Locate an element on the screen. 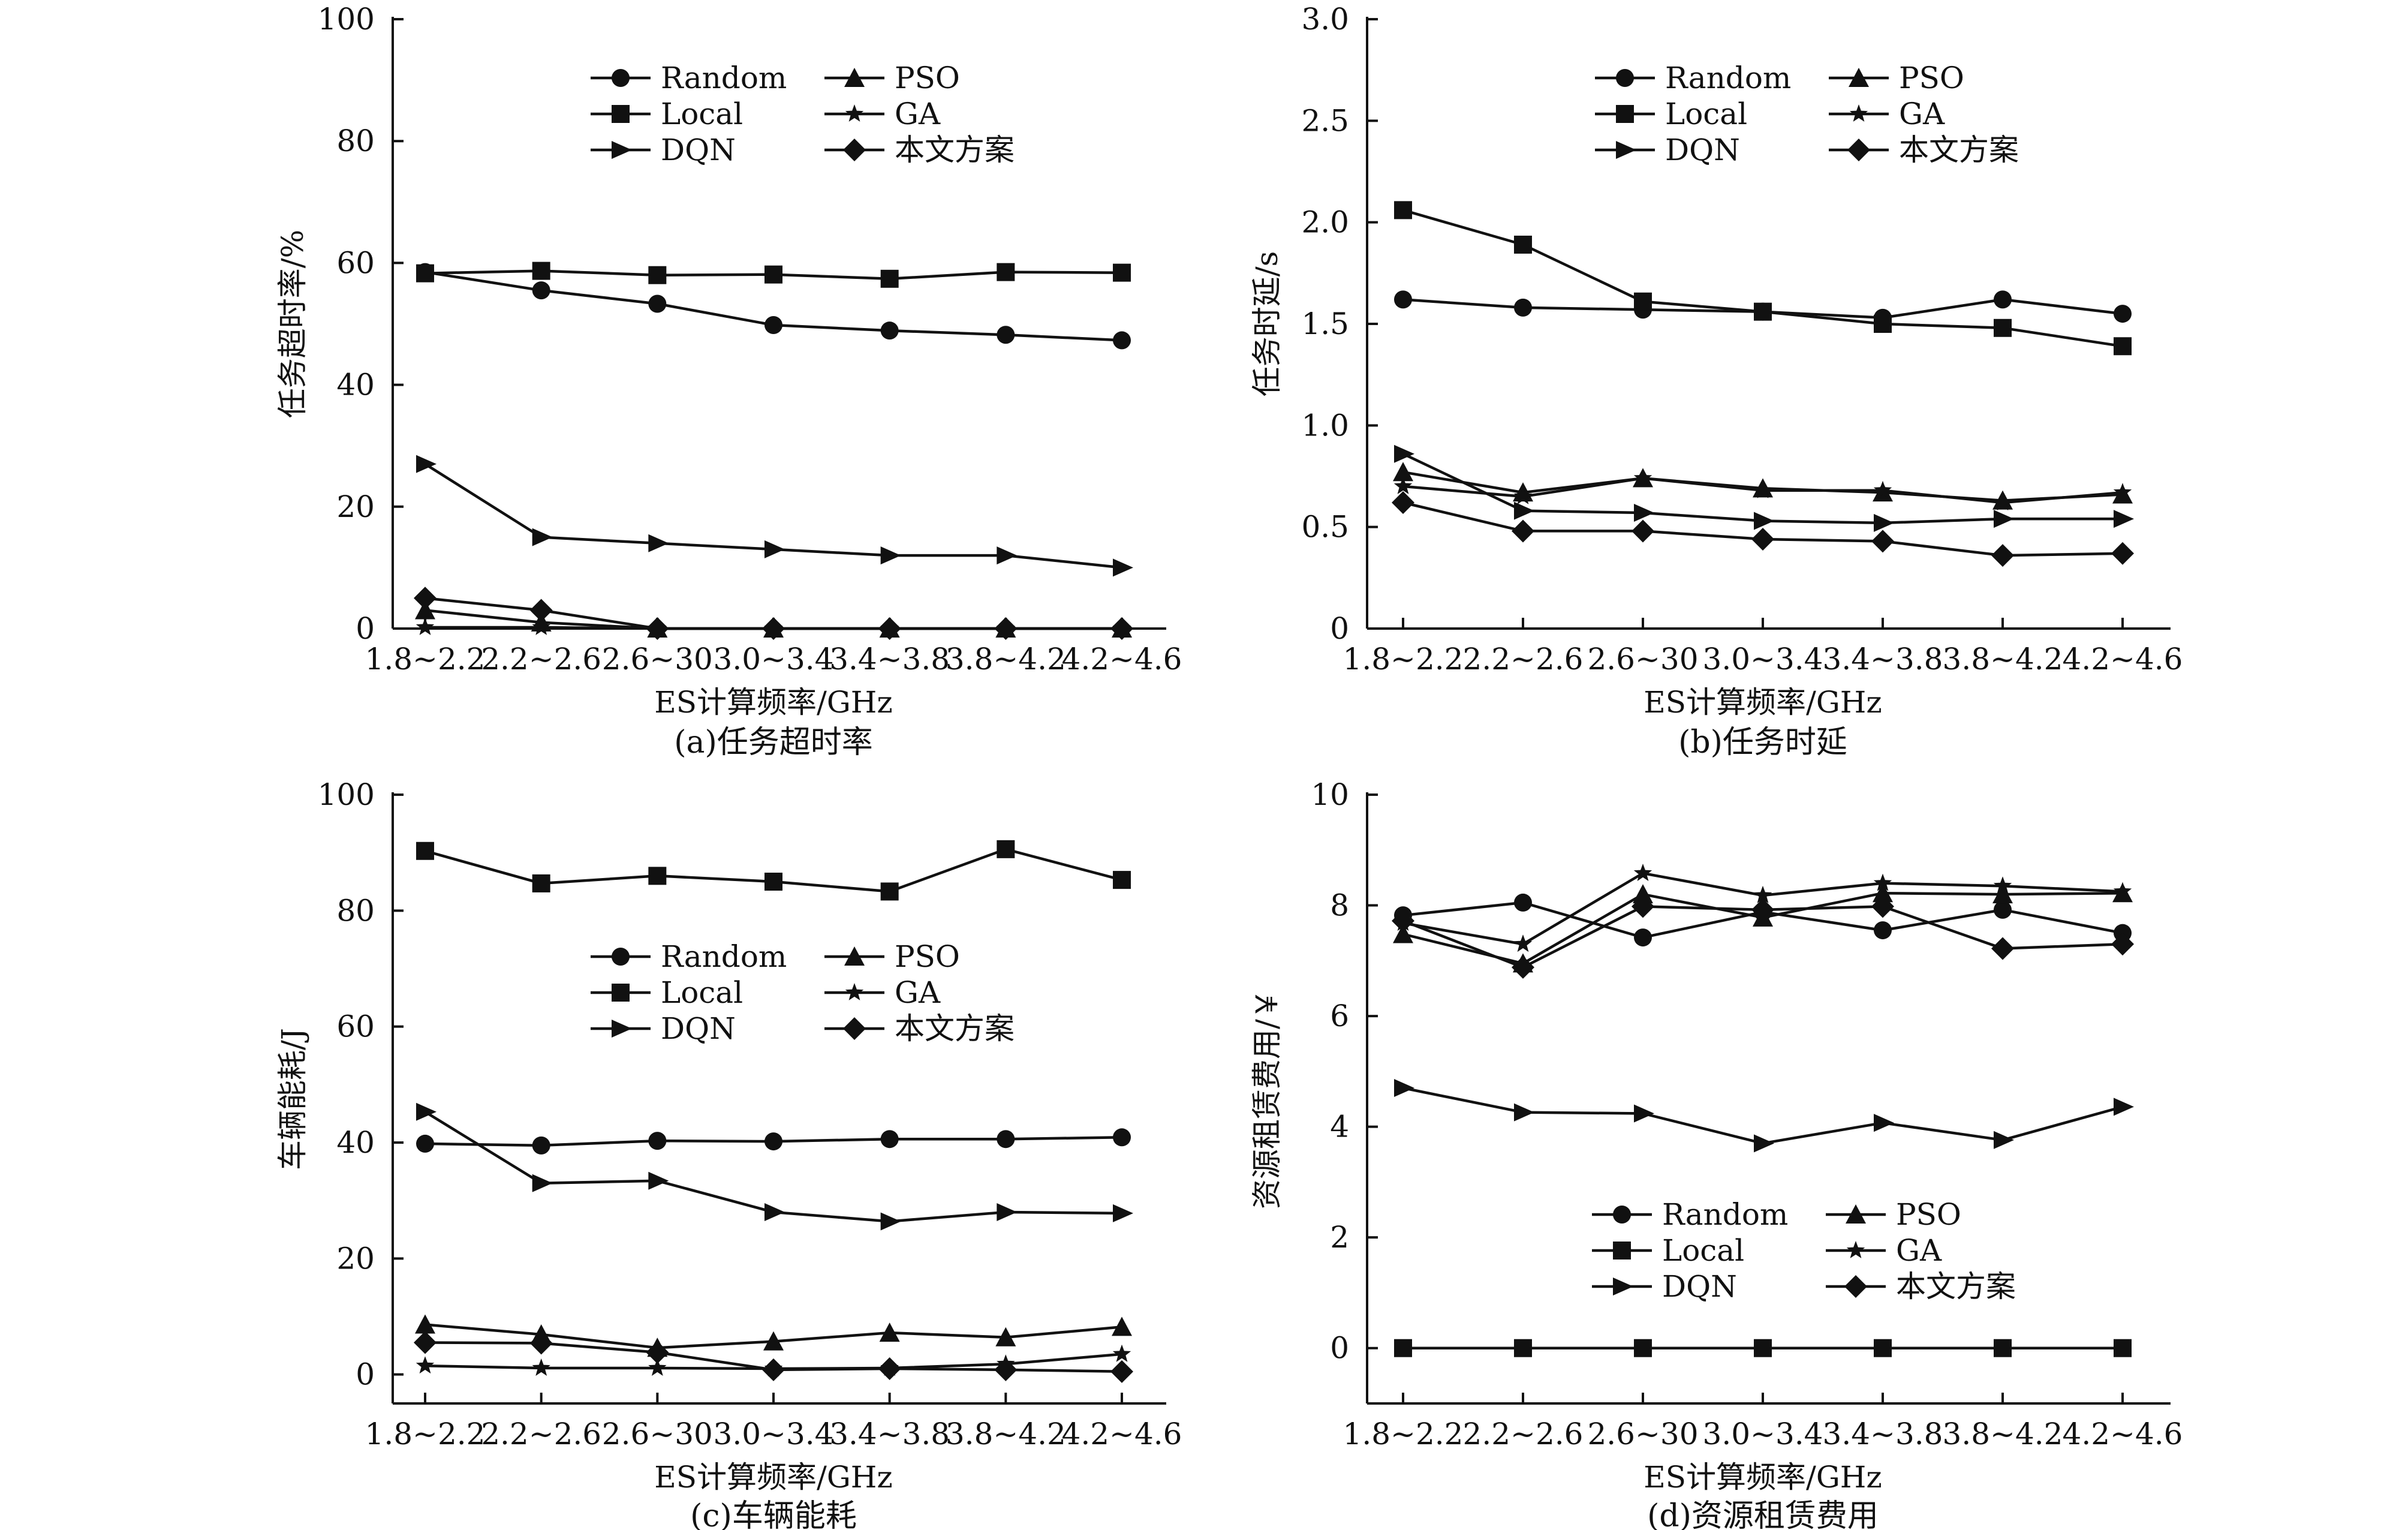  y-tick-label: 10 is located at coordinates (1330, 794).